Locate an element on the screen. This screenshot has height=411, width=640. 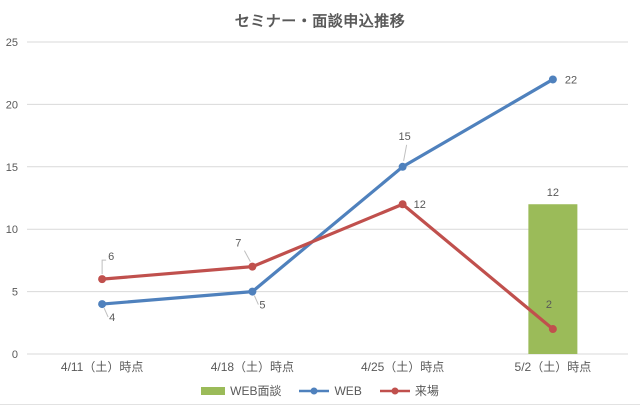
data-label-1-2: 15 is located at coordinates (405, 137).